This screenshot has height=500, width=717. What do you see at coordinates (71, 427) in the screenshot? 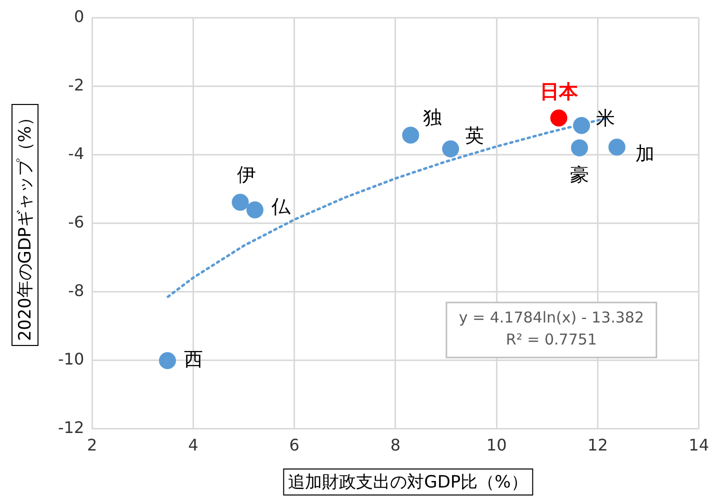
I see `y-tick-label: -12` at bounding box center [71, 427].